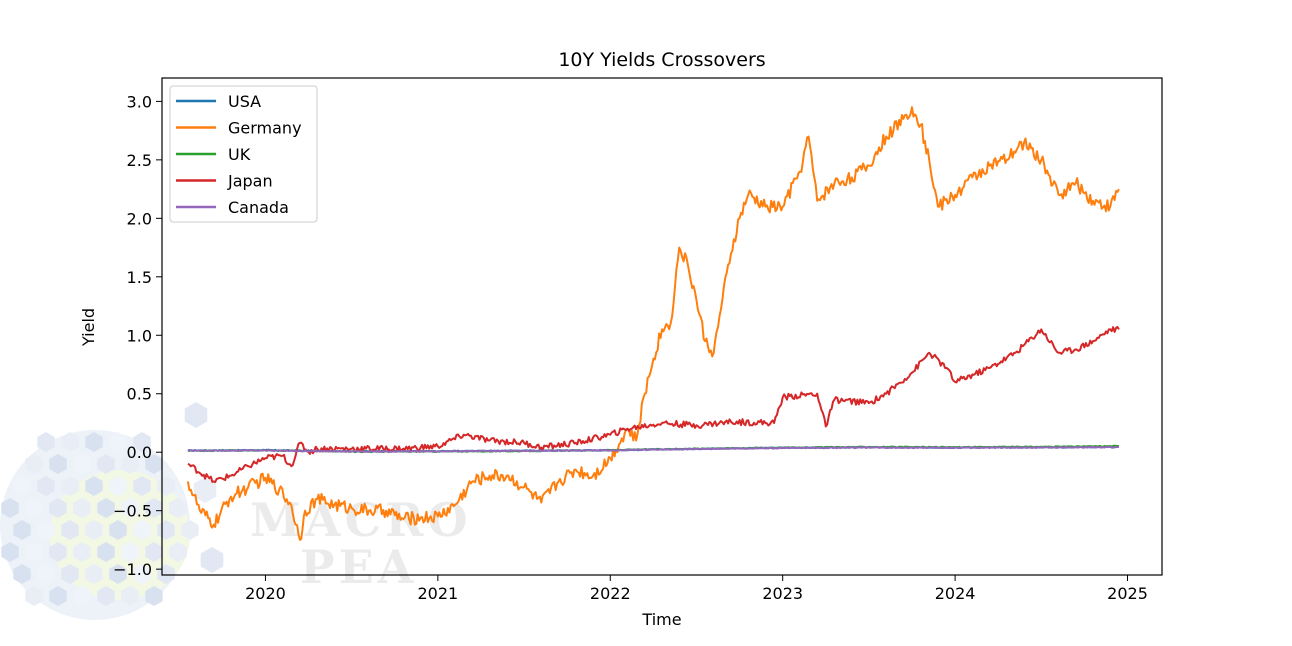 Image resolution: width=1292 pixels, height=646 pixels. I want to click on x-tick-label: 2024, so click(955, 593).